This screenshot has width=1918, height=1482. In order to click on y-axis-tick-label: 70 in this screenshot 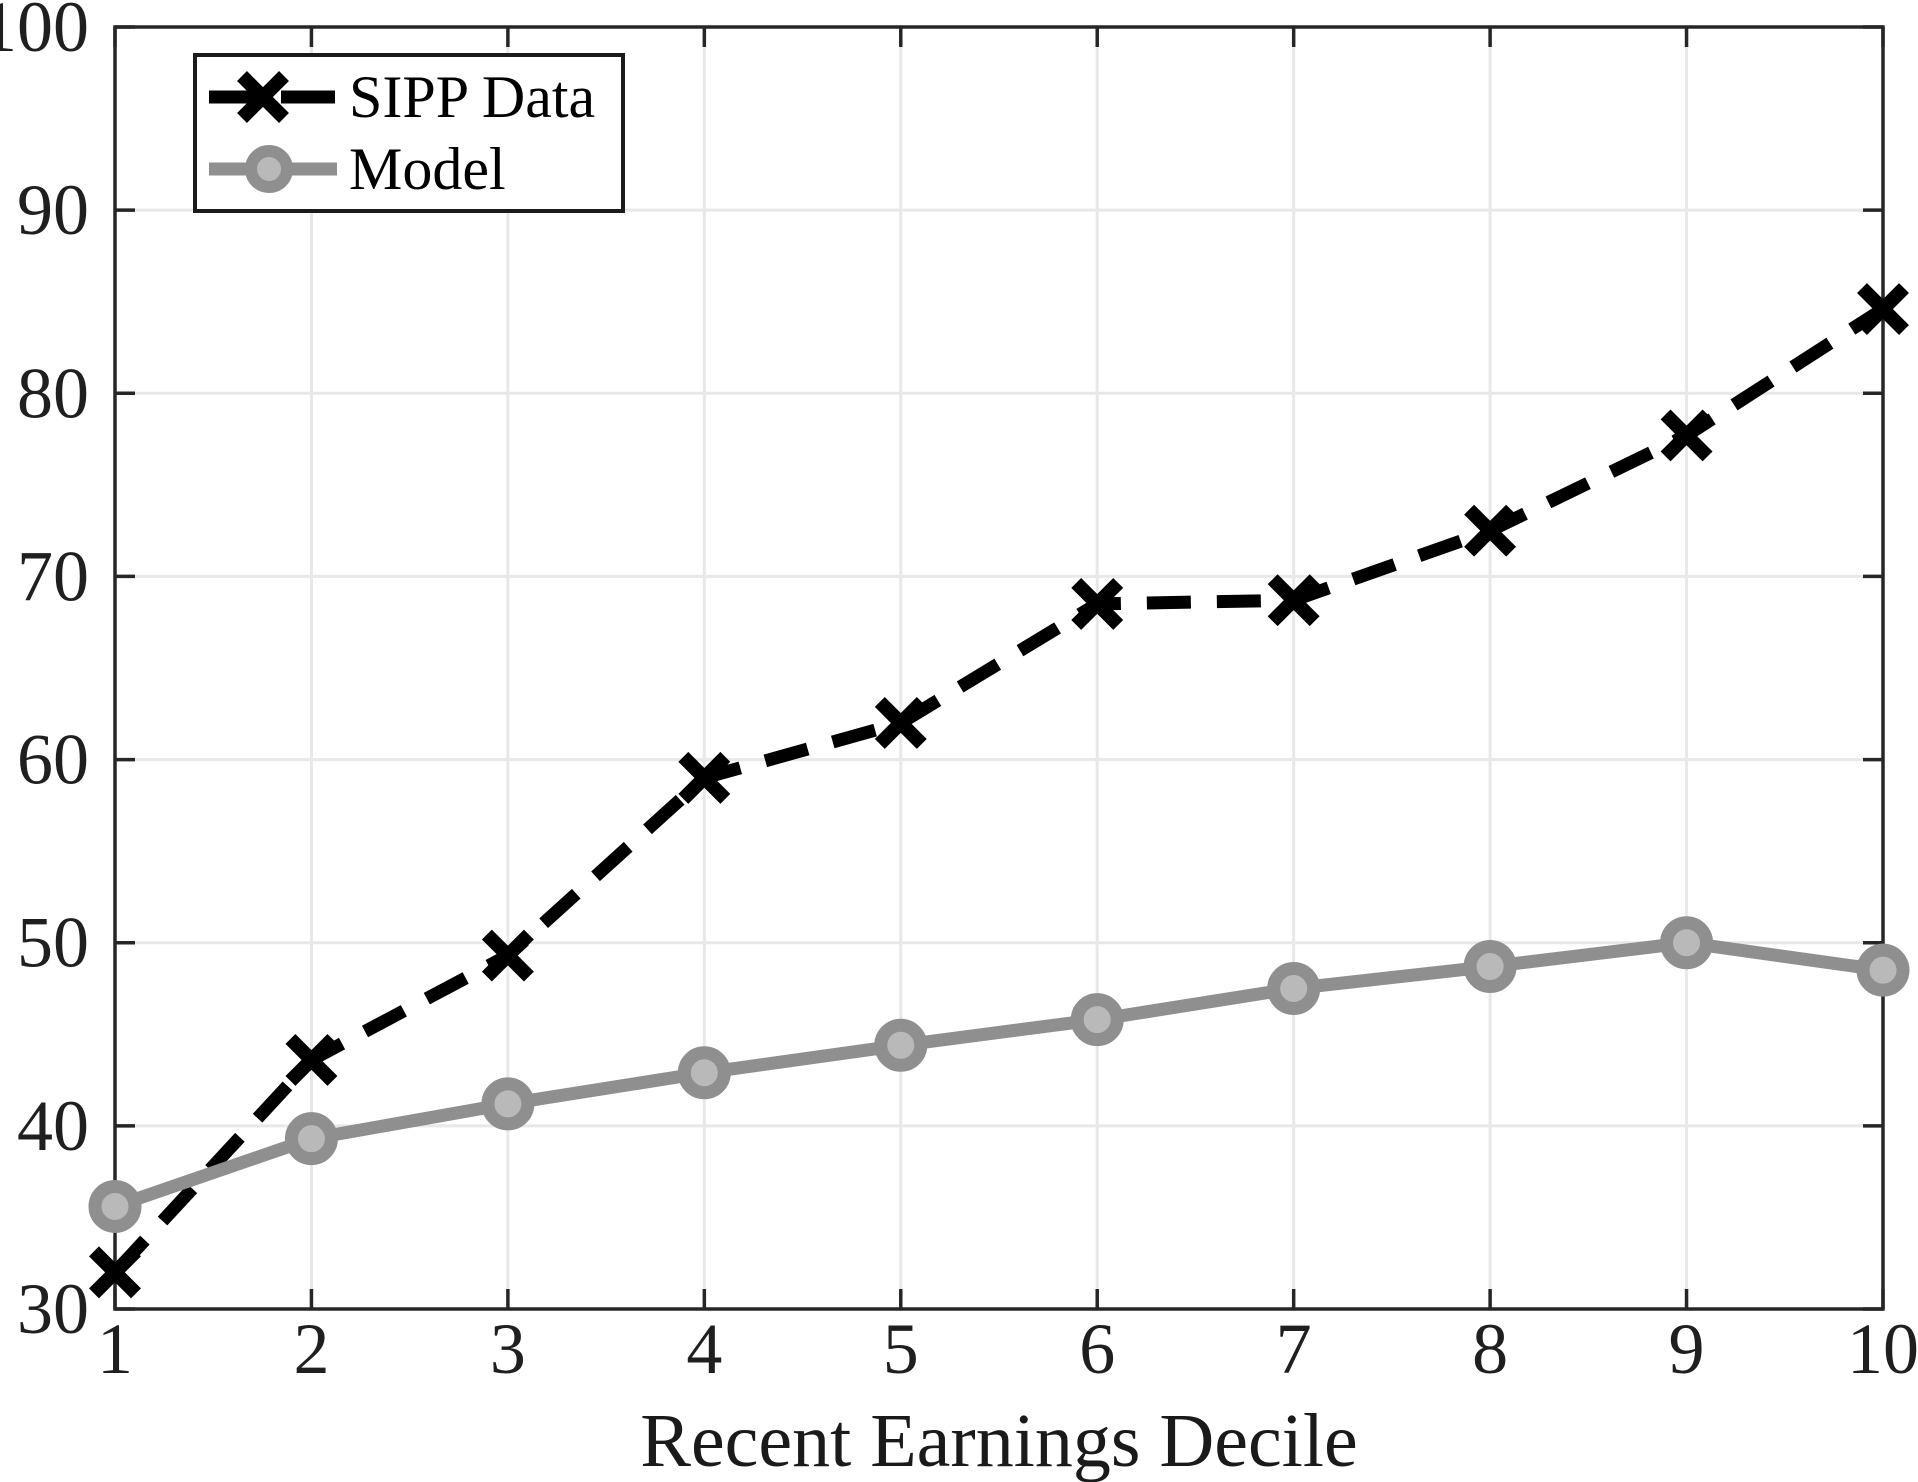, I will do `click(53, 576)`.